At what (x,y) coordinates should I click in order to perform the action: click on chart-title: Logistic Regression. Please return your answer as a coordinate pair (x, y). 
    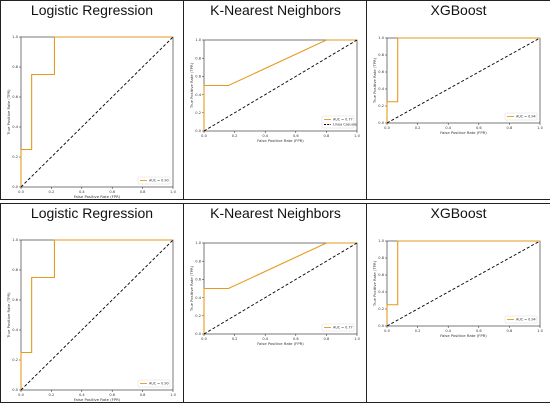
    Looking at the image, I should click on (92, 10).